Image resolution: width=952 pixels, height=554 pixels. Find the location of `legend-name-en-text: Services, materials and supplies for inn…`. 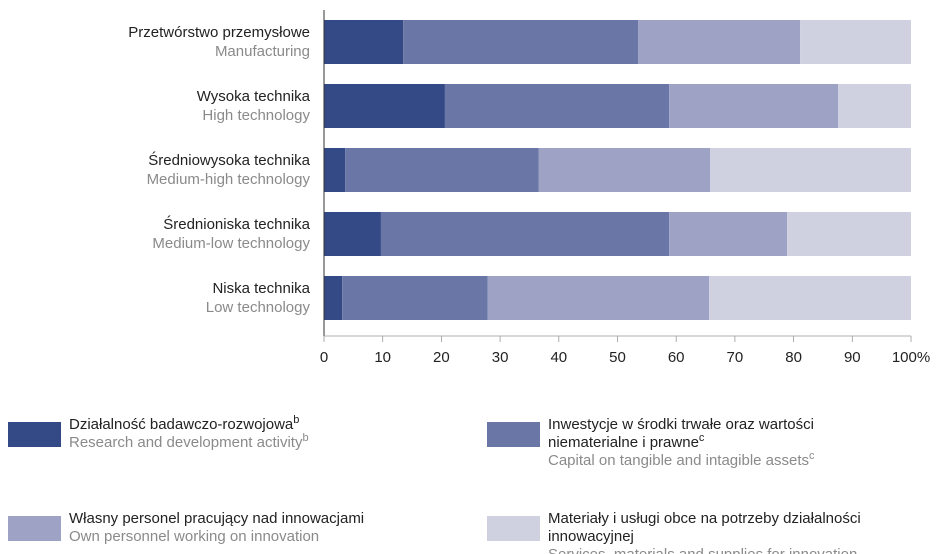

legend-name-en-text: Services, materials and supplies for inn… is located at coordinates (702, 550).